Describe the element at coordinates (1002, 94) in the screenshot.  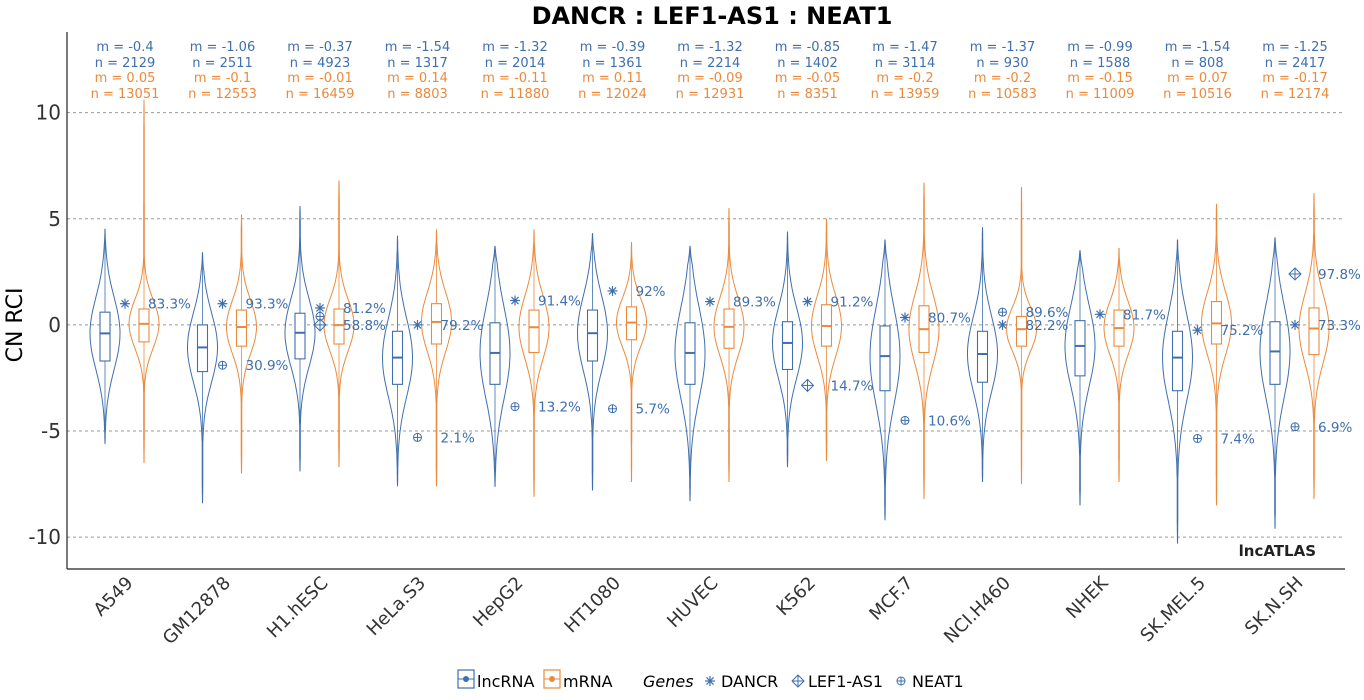
I see `stat-count-label: n = 10583` at that location.